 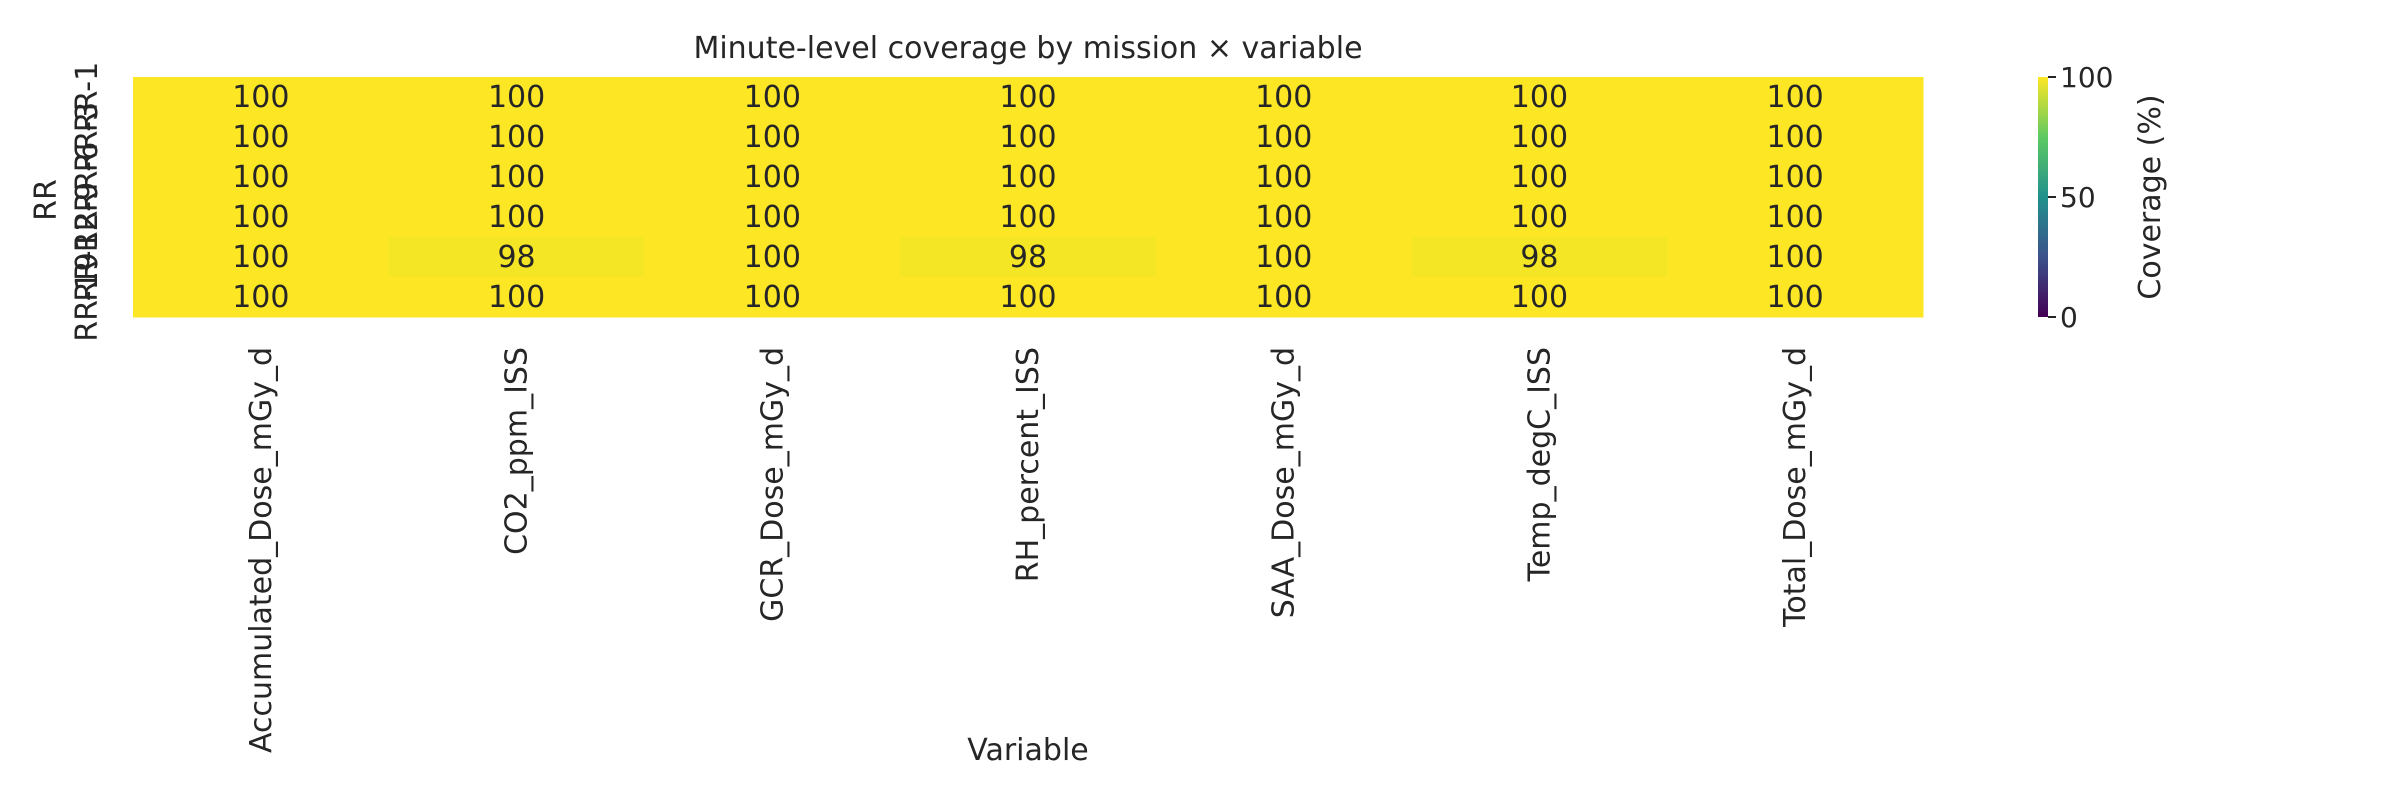 I want to click on x-tick-label: SAA_Dose_mGy_d, so click(x=1284, y=482).